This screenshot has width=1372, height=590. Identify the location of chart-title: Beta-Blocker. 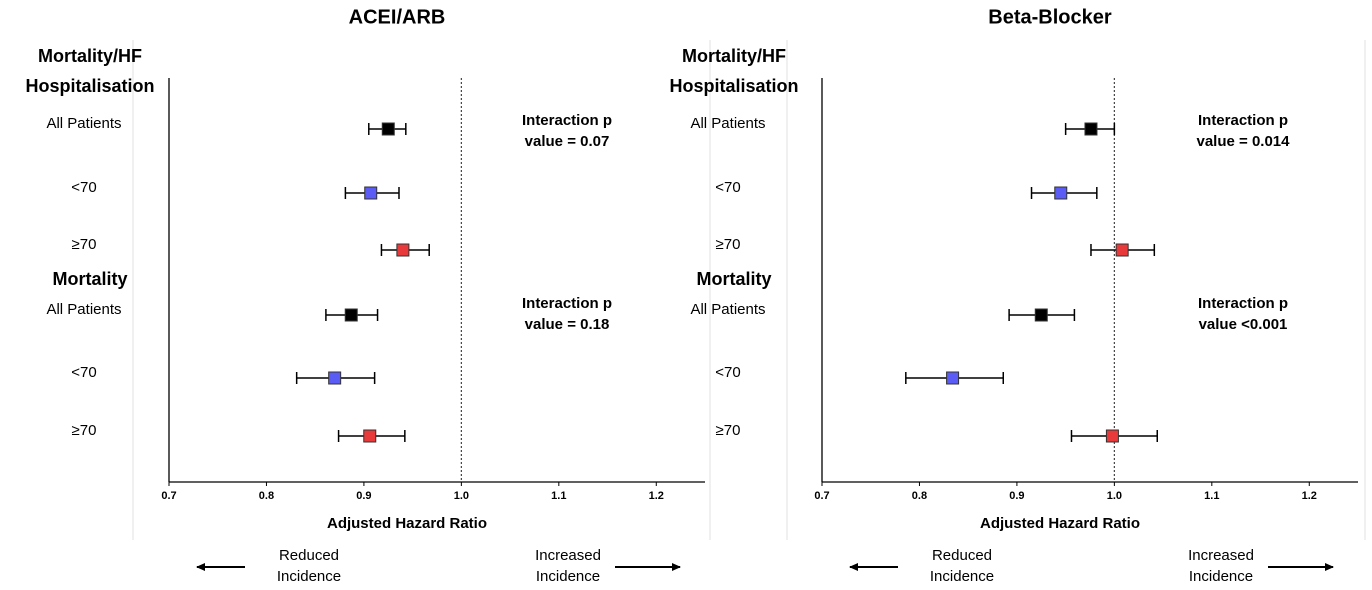
(1050, 17).